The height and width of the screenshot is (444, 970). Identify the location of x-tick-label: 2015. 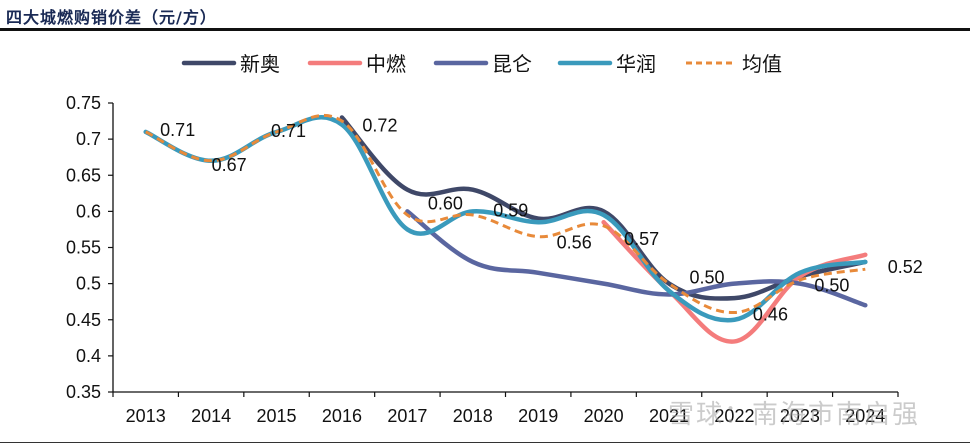
(277, 416).